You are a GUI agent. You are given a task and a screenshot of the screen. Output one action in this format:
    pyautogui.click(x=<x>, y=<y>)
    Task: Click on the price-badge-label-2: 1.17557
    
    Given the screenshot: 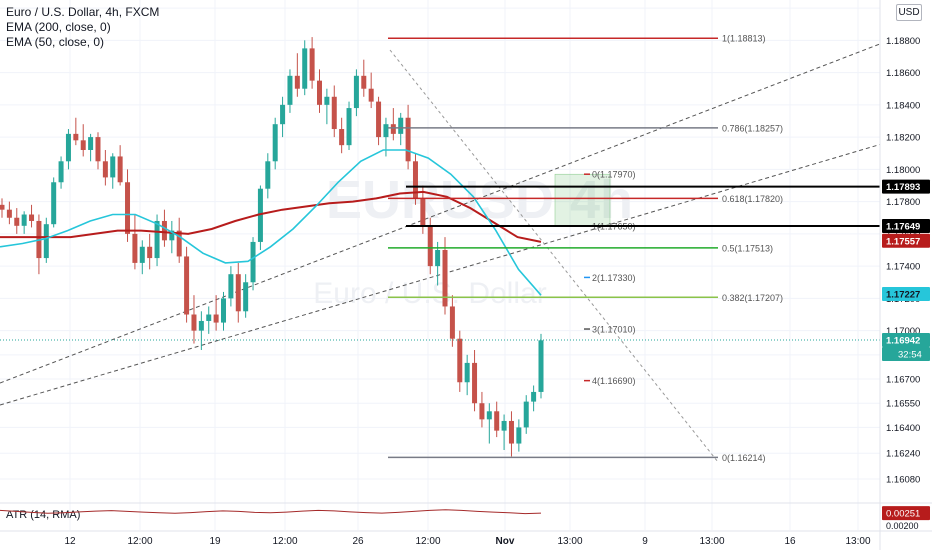 What is the action you would take?
    pyautogui.click(x=903, y=241)
    